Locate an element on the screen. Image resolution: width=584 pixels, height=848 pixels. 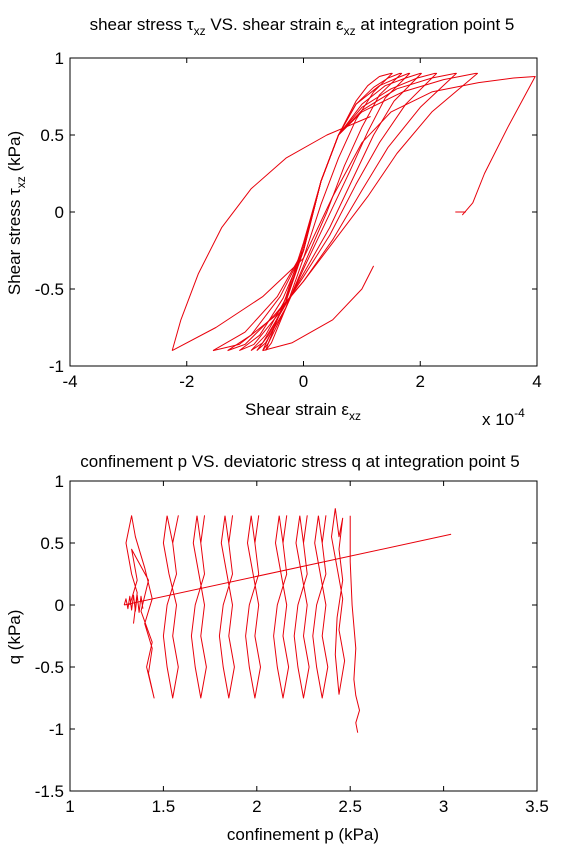
chart2-ytick-label: 1 is located at coordinates (59, 481).